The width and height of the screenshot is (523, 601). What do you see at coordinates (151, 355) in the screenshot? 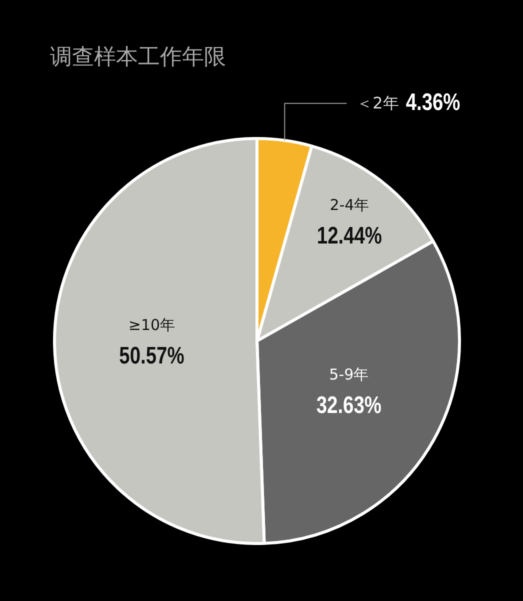
I see `data-label: 50.57%` at bounding box center [151, 355].